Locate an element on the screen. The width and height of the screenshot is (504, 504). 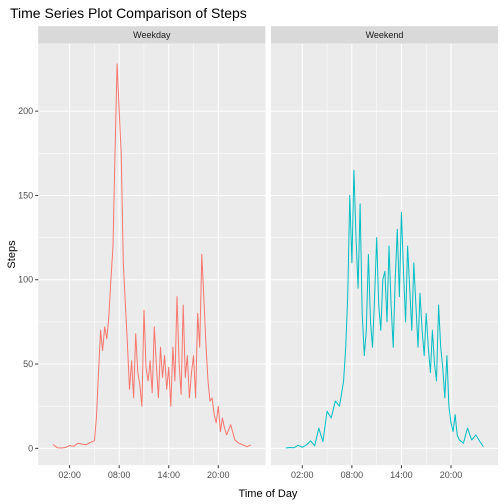
y-tick-label: 100 is located at coordinates (25, 280).